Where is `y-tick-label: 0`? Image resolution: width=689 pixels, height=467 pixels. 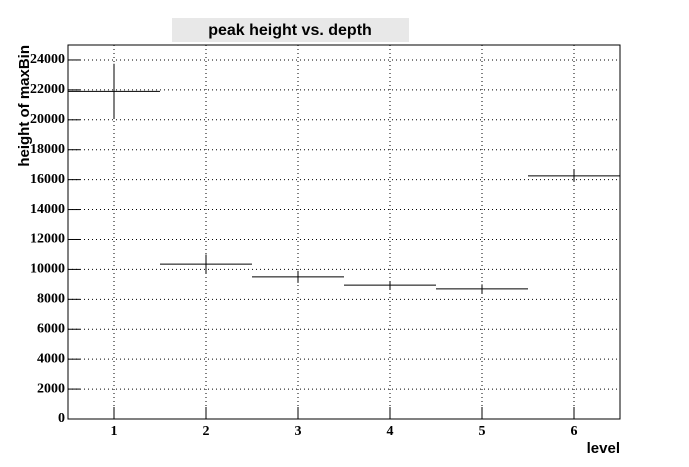
y-tick-label: 0 is located at coordinates (61, 418).